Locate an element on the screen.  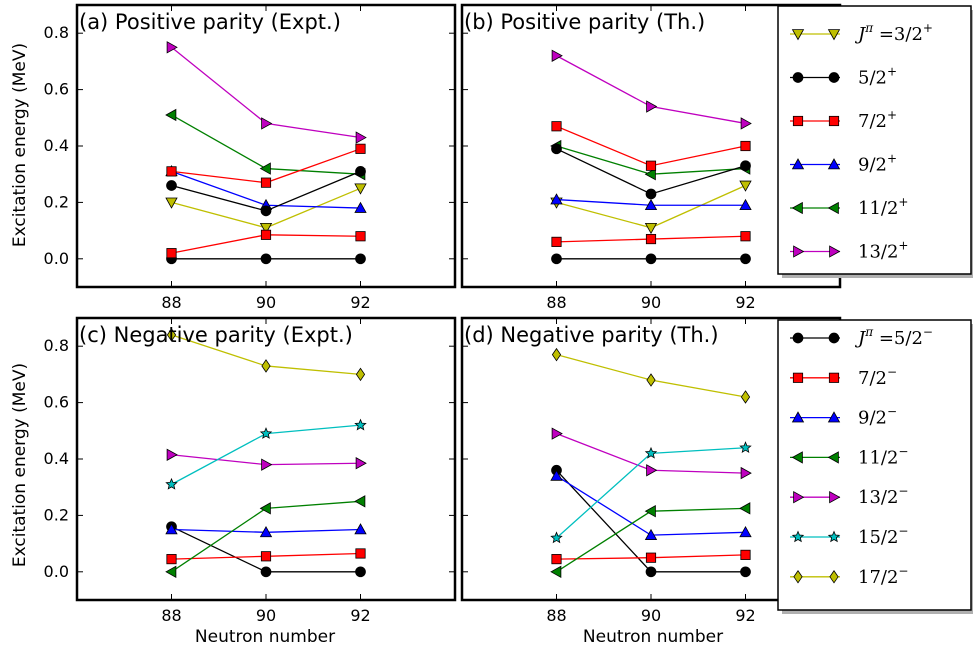
y-tick-label: 0.4 is located at coordinates (56, 145).